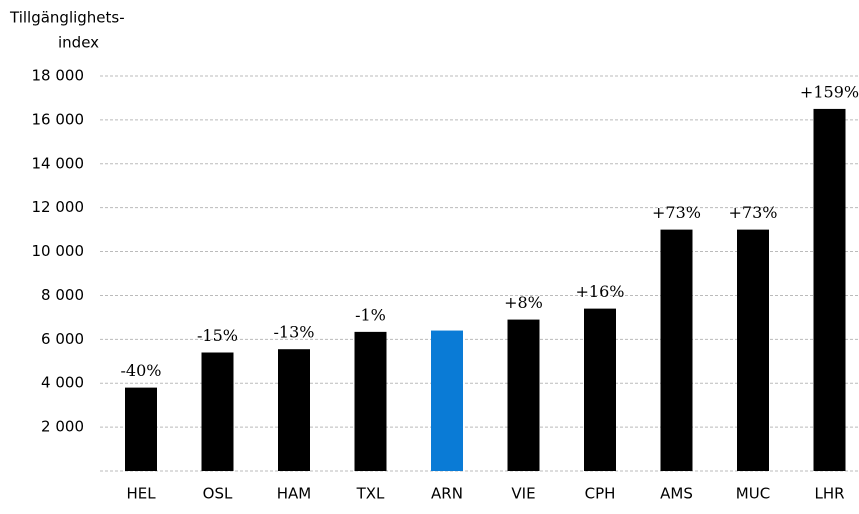 This screenshot has width=859, height=514. What do you see at coordinates (141, 494) in the screenshot?
I see `x-tick-label: HEL` at bounding box center [141, 494].